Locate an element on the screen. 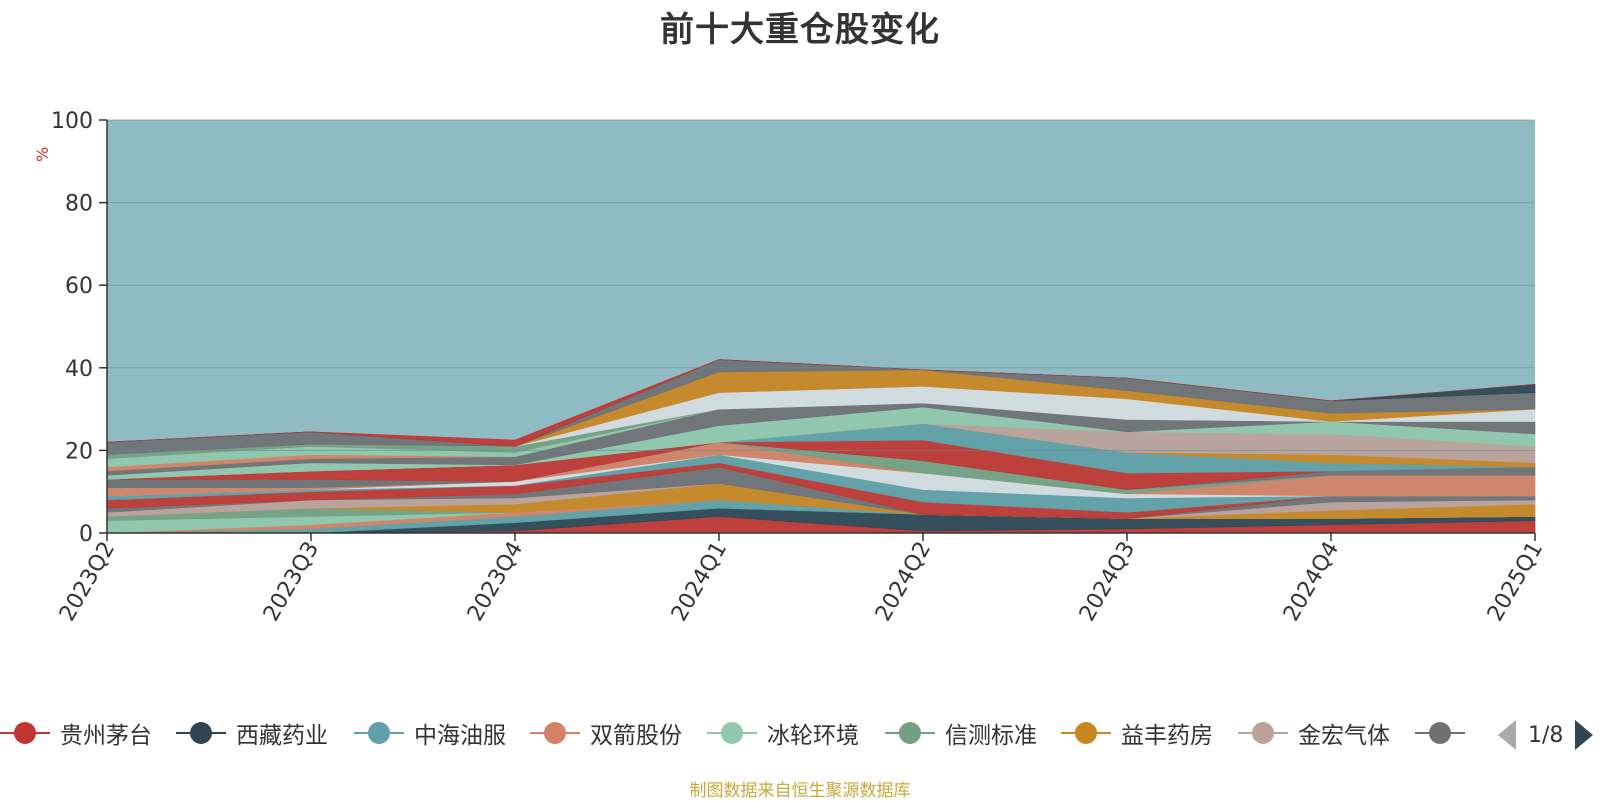 The height and width of the screenshot is (801, 1600). x-tick-label: 2023Q2 is located at coordinates (87, 582).